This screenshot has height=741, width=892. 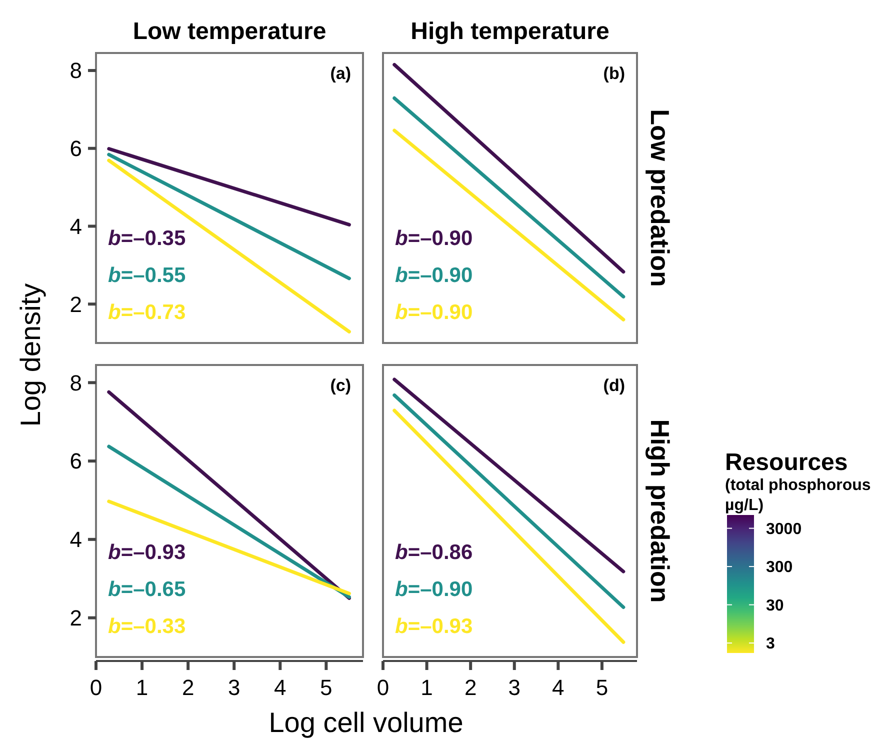 What do you see at coordinates (784, 529) in the screenshot?
I see `text: 3000` at bounding box center [784, 529].